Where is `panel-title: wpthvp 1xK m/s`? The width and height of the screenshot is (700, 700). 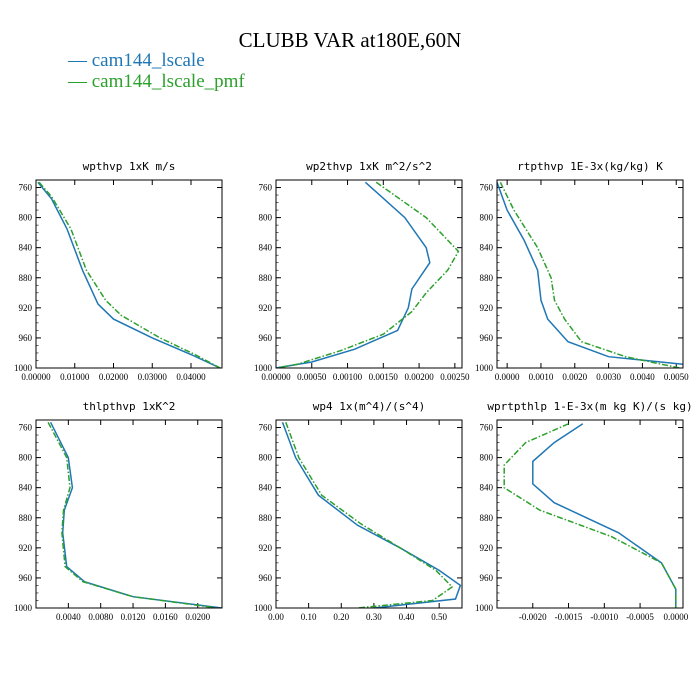
panel-title: wpthvp 1xK m/s is located at coordinates (129, 166).